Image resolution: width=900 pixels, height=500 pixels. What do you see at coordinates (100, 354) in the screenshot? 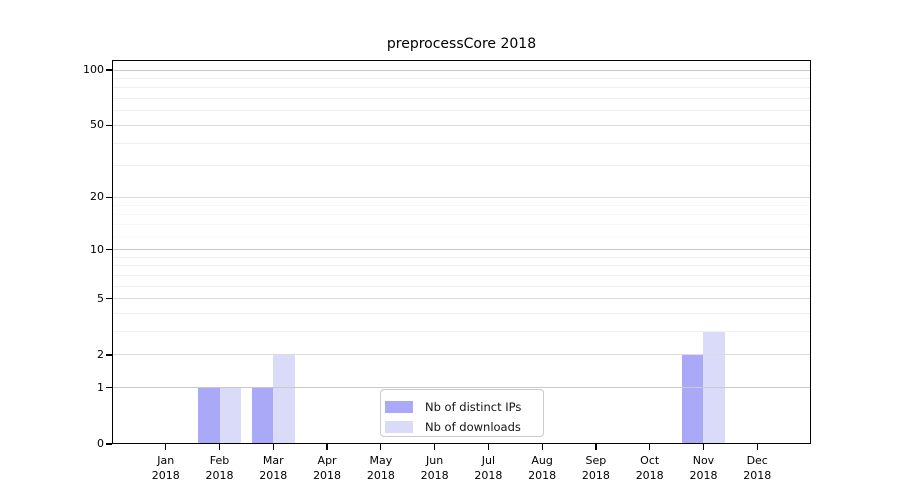
I see `y-tick-label-2: 2` at bounding box center [100, 354].